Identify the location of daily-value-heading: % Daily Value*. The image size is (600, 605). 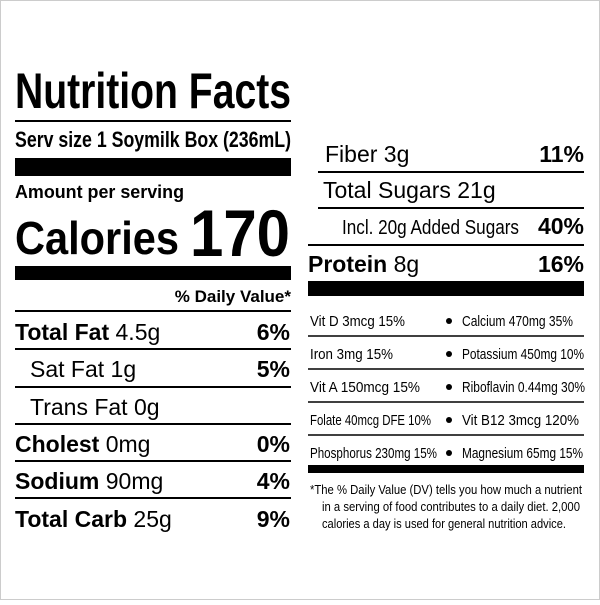
(233, 296).